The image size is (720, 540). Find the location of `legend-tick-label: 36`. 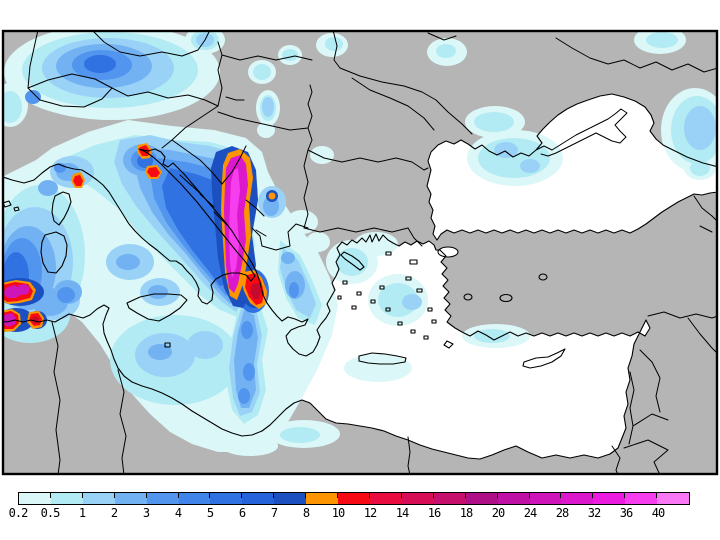

legend-tick-label: 36 is located at coordinates (626, 513).